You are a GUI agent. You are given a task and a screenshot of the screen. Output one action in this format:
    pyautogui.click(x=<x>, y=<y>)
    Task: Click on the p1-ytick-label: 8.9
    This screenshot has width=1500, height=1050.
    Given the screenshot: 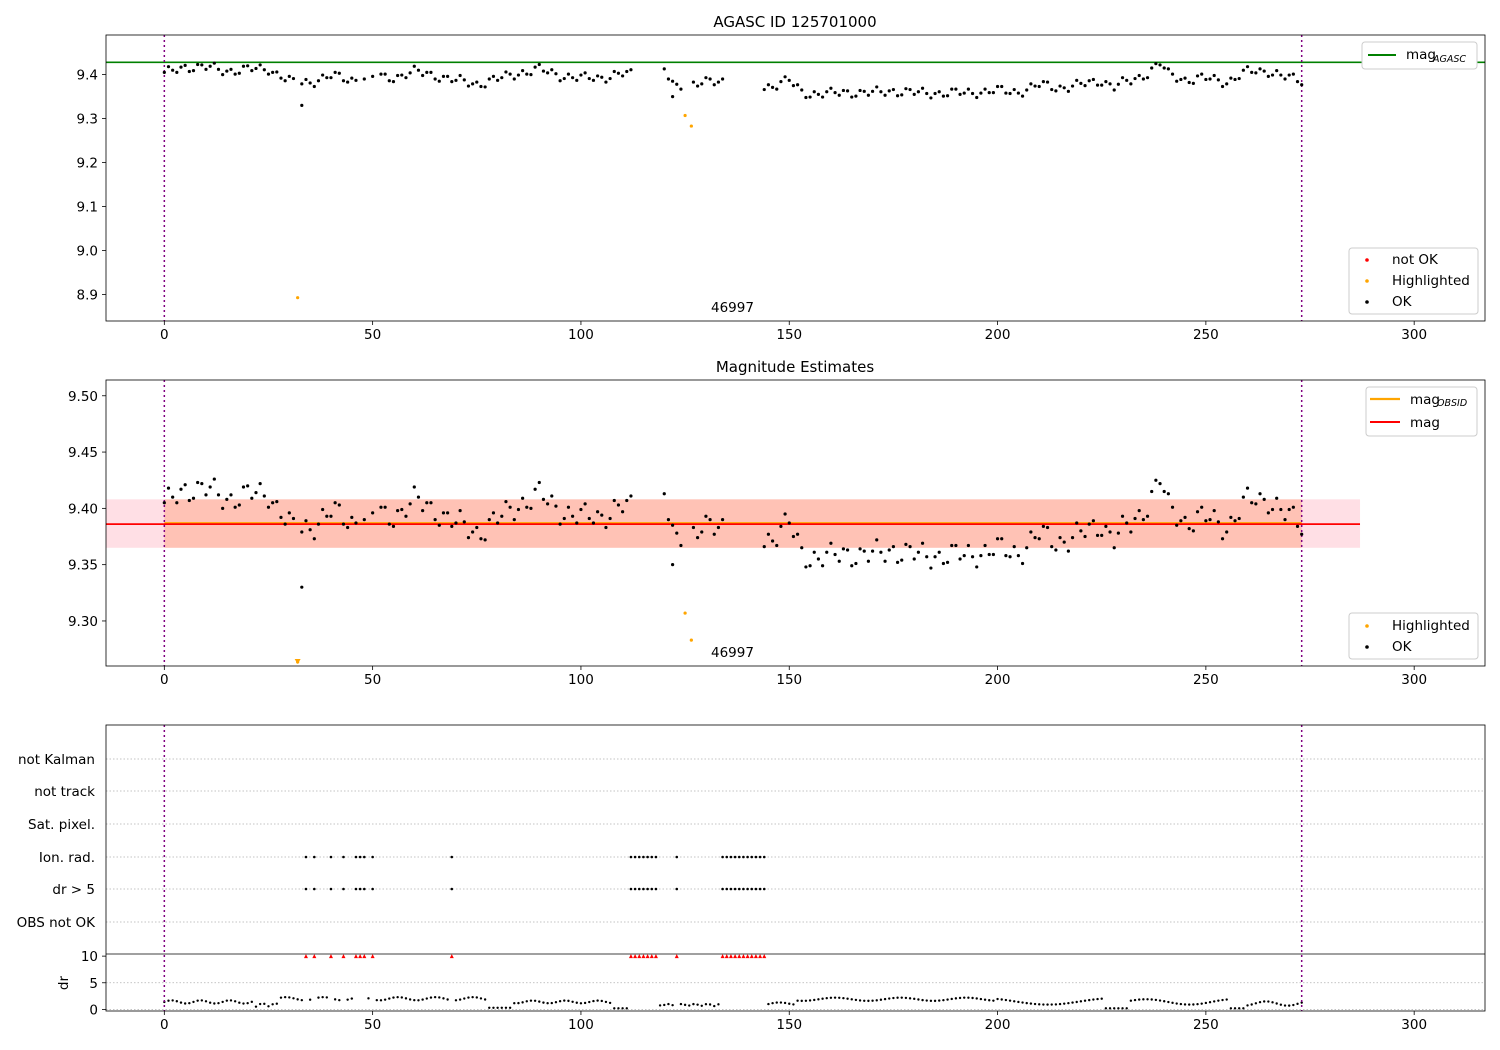 What is the action you would take?
    pyautogui.click(x=87, y=296)
    